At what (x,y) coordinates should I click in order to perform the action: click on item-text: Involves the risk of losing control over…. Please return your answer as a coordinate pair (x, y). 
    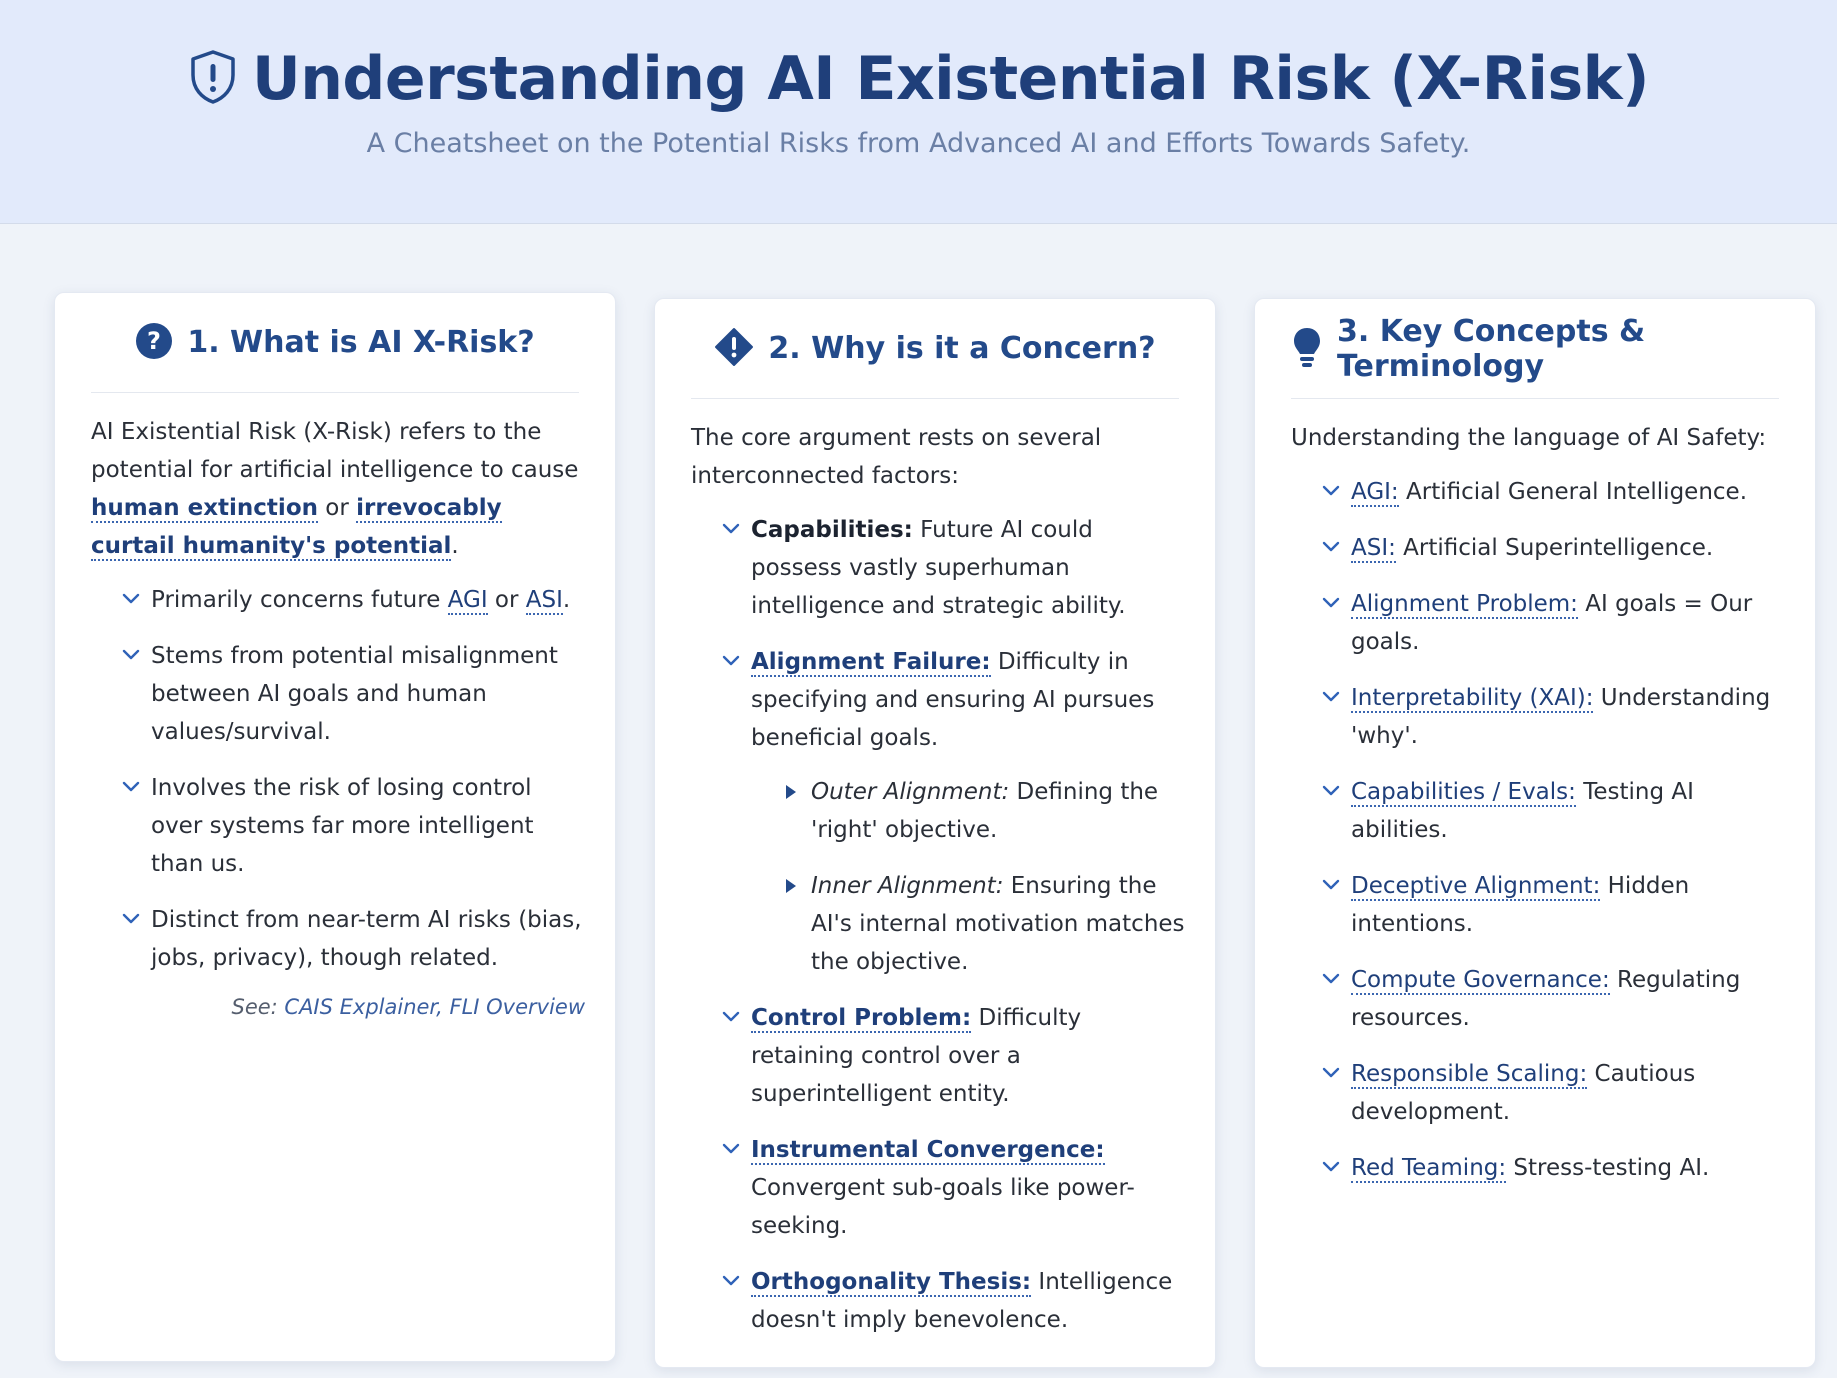
    Looking at the image, I should click on (342, 826).